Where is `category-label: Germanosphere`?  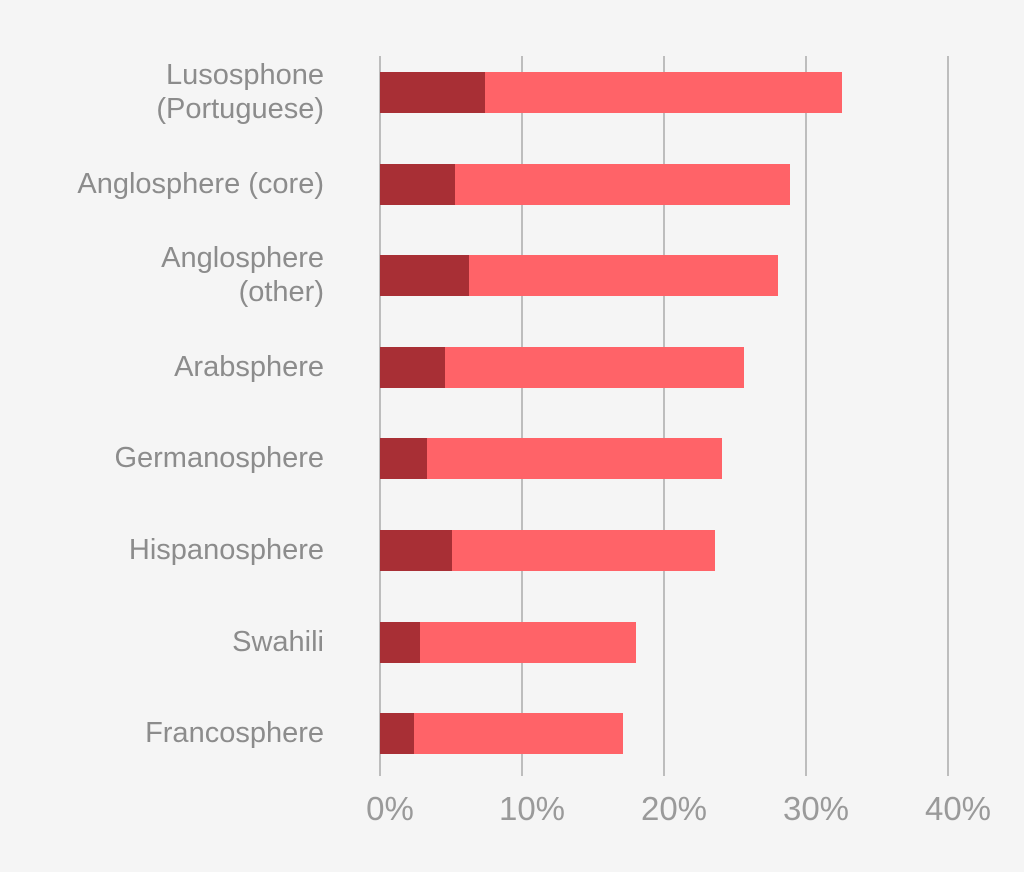 category-label: Germanosphere is located at coordinates (219, 458).